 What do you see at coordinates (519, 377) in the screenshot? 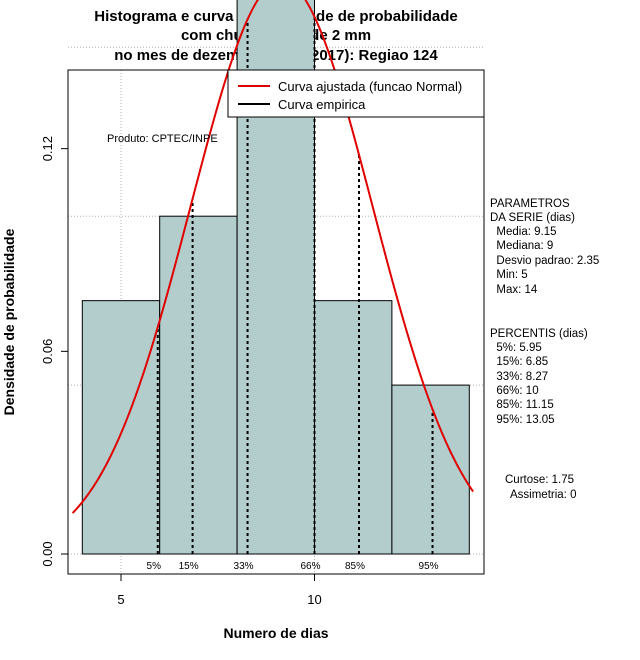
I see `percentis-p33: 33%: 8.27` at bounding box center [519, 377].